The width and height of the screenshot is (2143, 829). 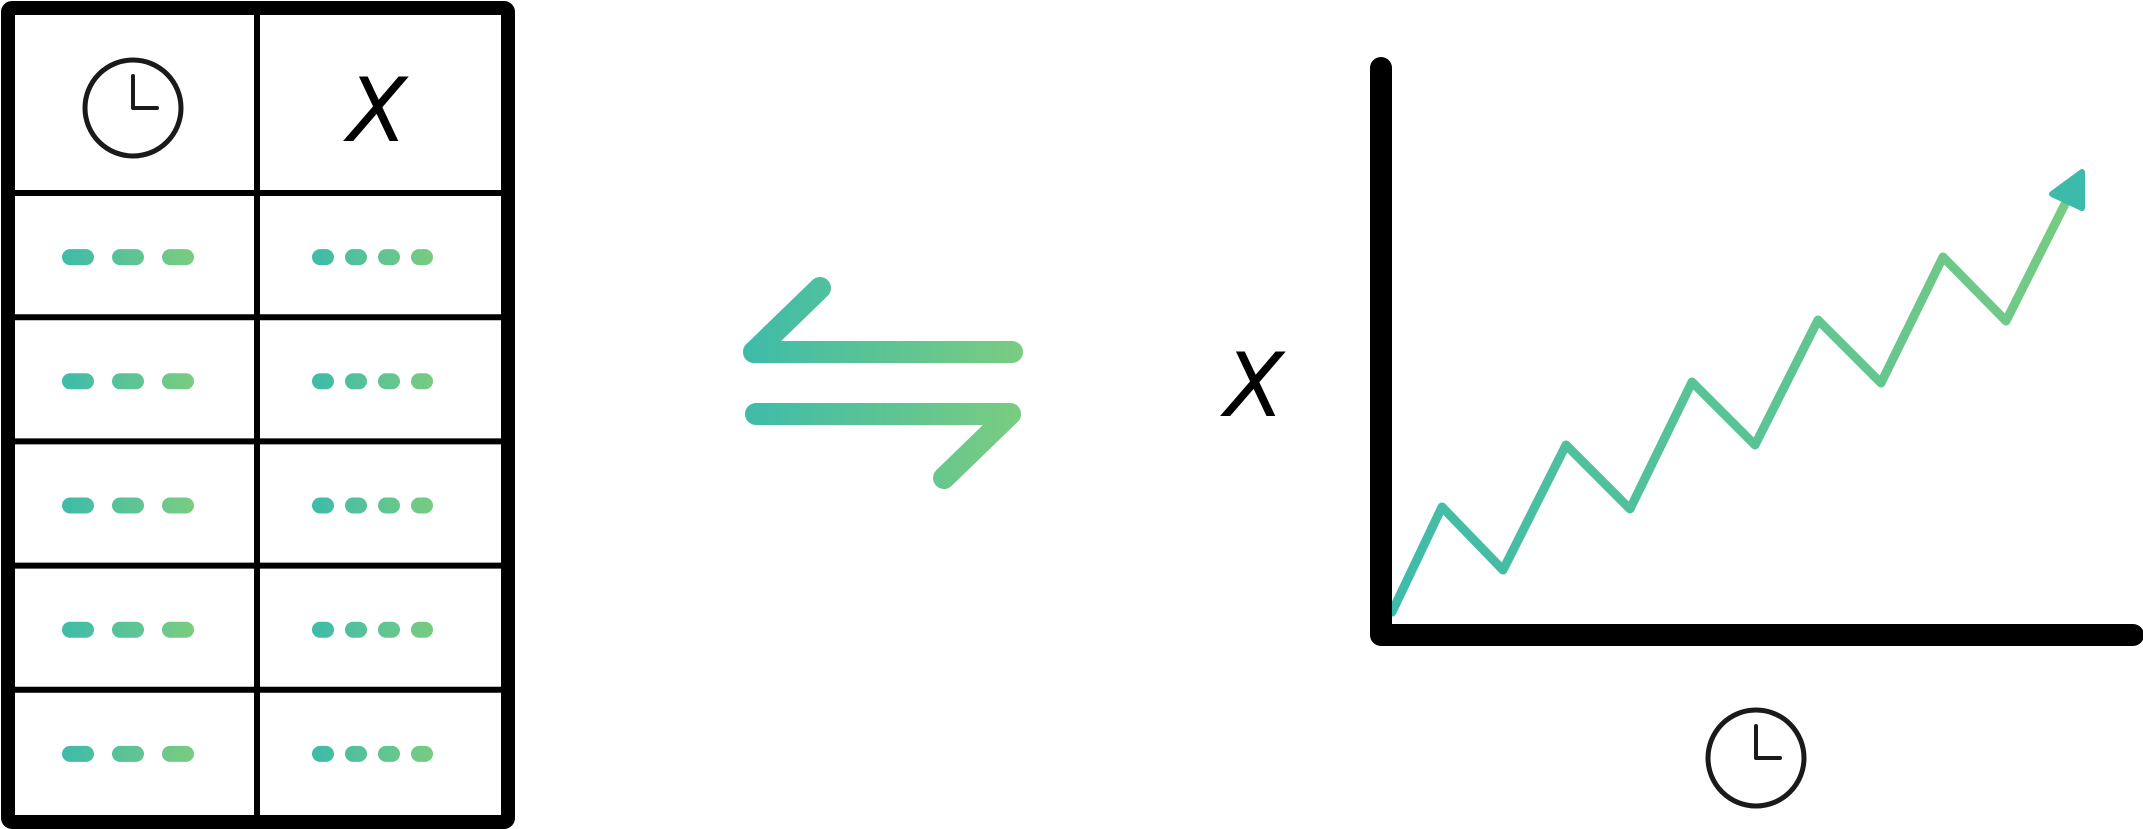 I want to click on bidirectional-arrows-icon, so click(x=883, y=383).